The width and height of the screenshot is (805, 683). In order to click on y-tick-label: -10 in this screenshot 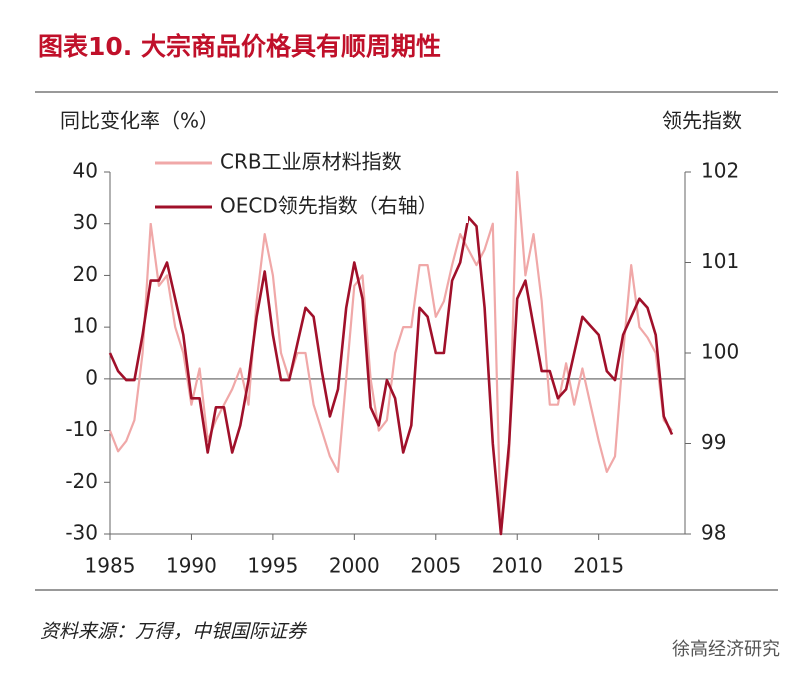, I will do `click(81, 429)`.